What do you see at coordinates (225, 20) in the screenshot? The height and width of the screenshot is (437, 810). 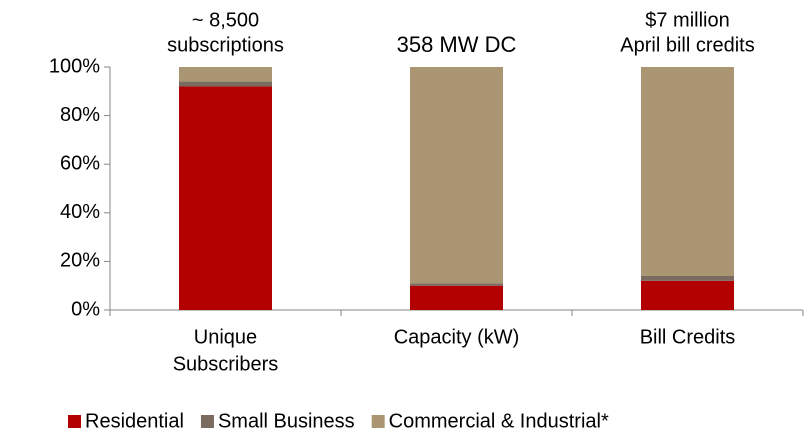 I see `annotation: ~ 8,500` at bounding box center [225, 20].